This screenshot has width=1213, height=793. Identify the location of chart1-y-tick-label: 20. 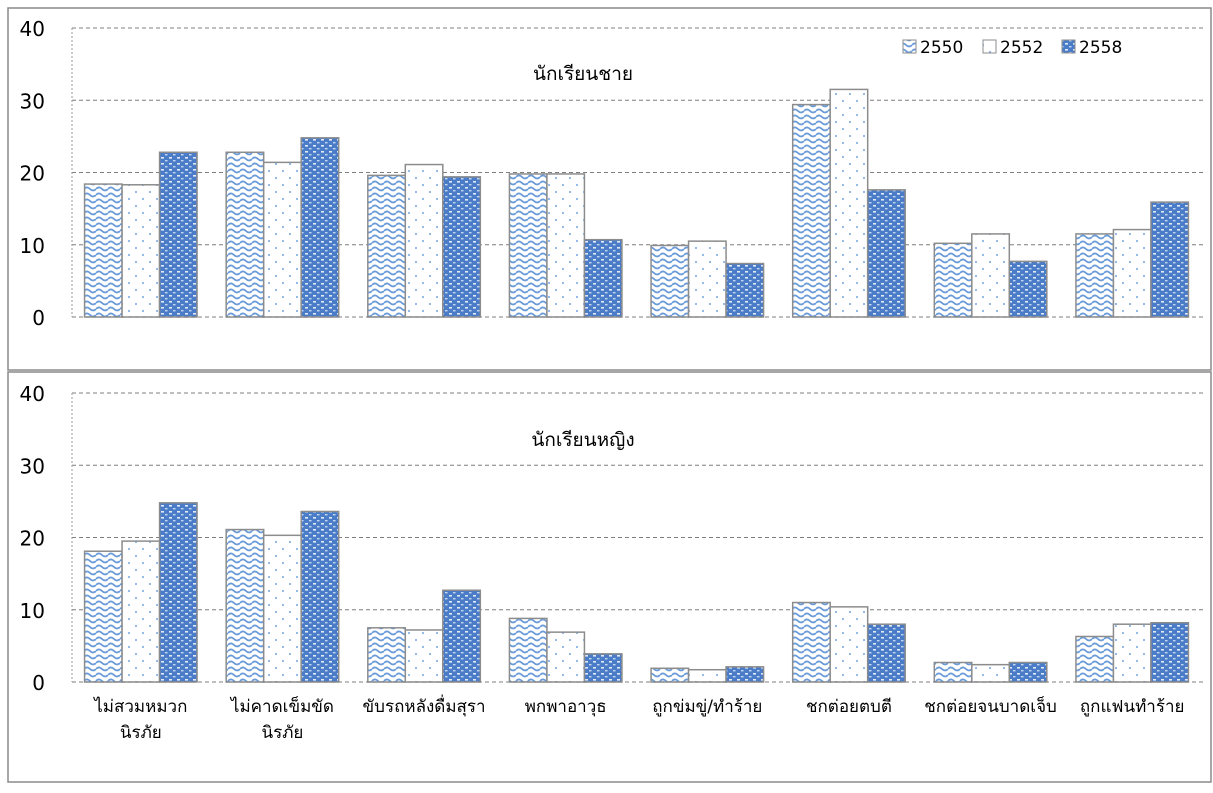
(32, 174).